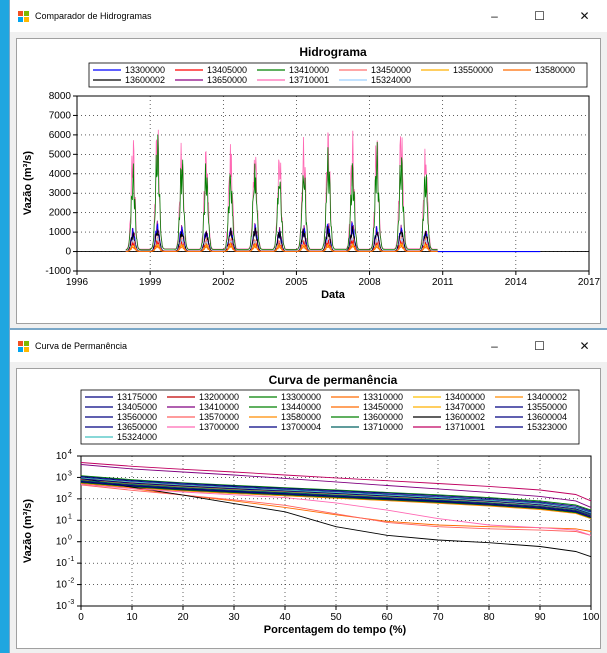  I want to click on legend-label: 13550000, so click(547, 407).